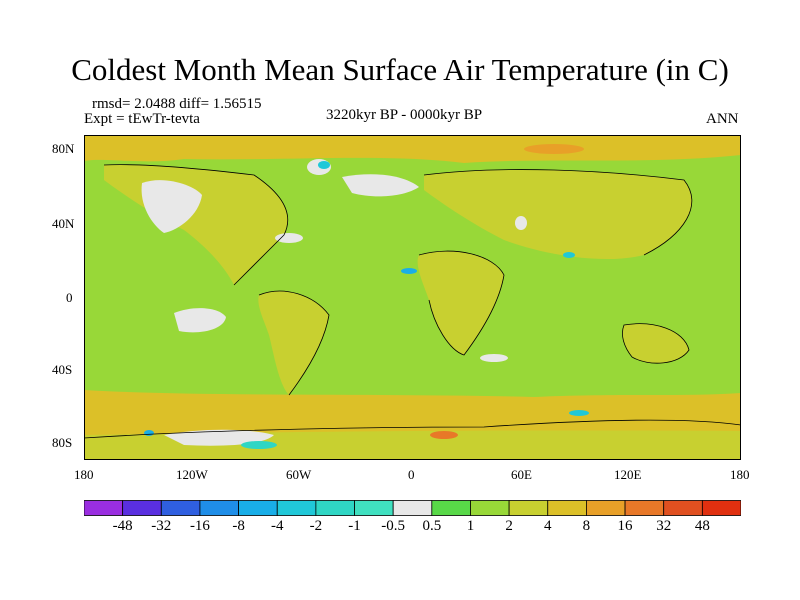 Image resolution: width=800 pixels, height=600 pixels. Describe the element at coordinates (69, 297) in the screenshot. I see `lat-tick-0: 0` at that location.